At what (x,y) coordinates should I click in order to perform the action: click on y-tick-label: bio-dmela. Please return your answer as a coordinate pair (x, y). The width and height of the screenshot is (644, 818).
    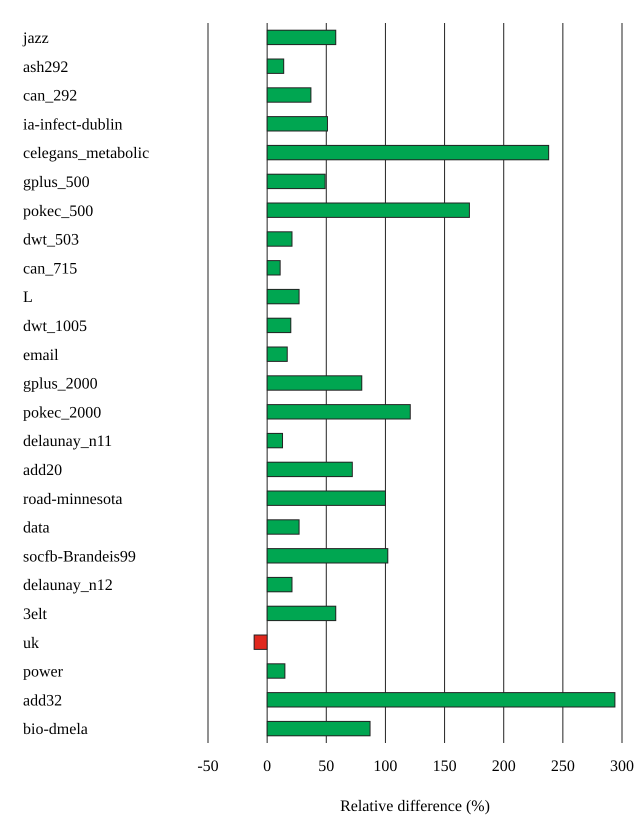
    Looking at the image, I should click on (55, 729).